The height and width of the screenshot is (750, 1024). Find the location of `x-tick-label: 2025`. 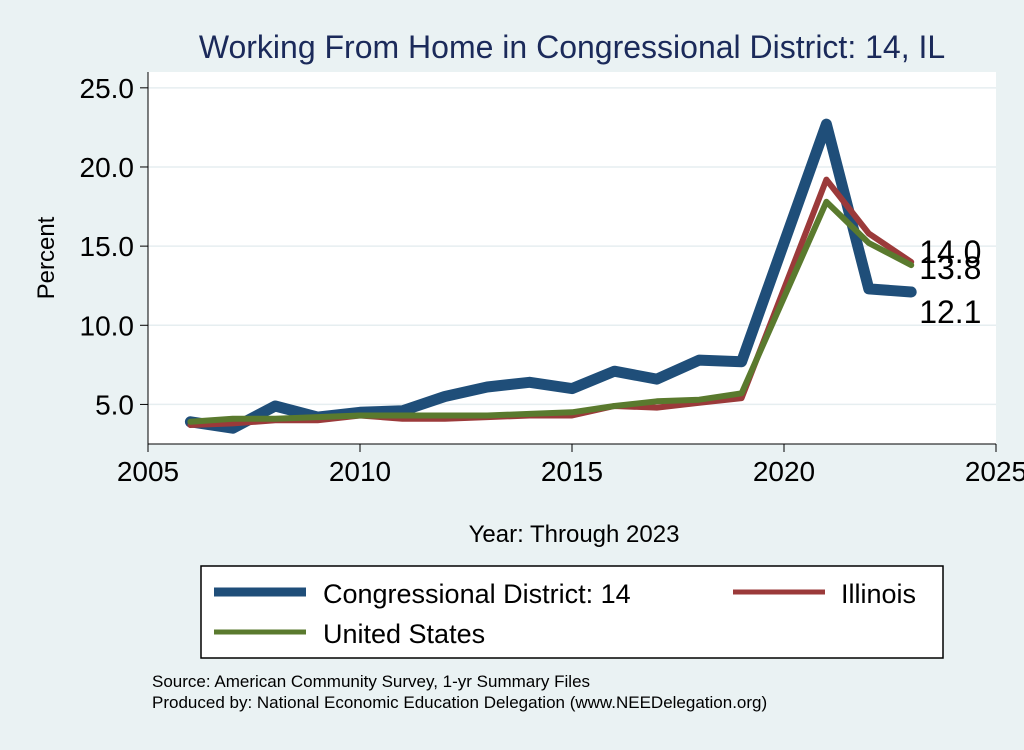

x-tick-label: 2025 is located at coordinates (994, 471).